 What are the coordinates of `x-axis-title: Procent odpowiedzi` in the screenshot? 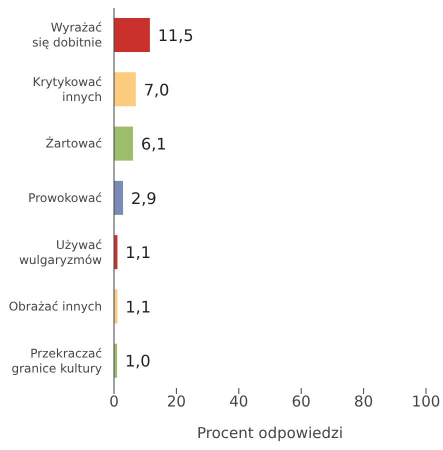 It's located at (270, 433).